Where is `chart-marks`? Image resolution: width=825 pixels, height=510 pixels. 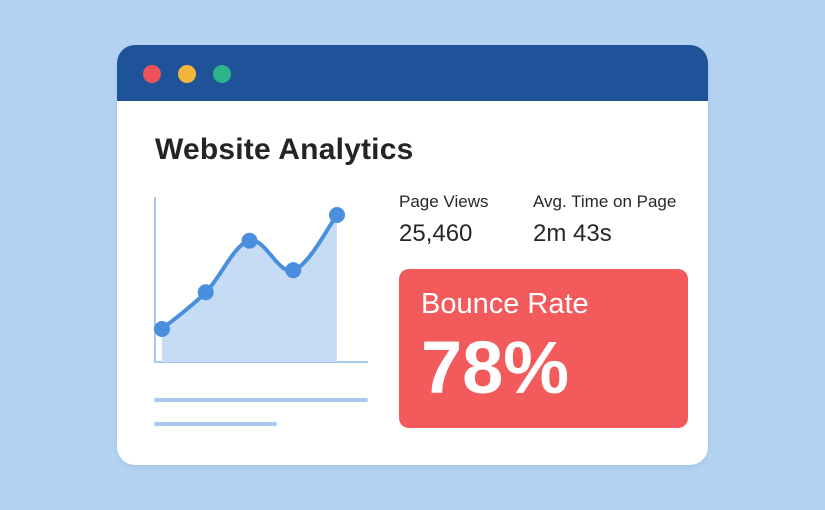 chart-marks is located at coordinates (249, 284).